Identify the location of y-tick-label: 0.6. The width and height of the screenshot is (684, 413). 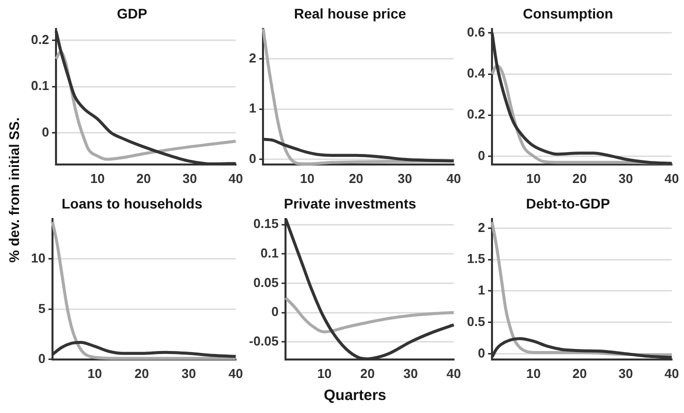
(476, 32).